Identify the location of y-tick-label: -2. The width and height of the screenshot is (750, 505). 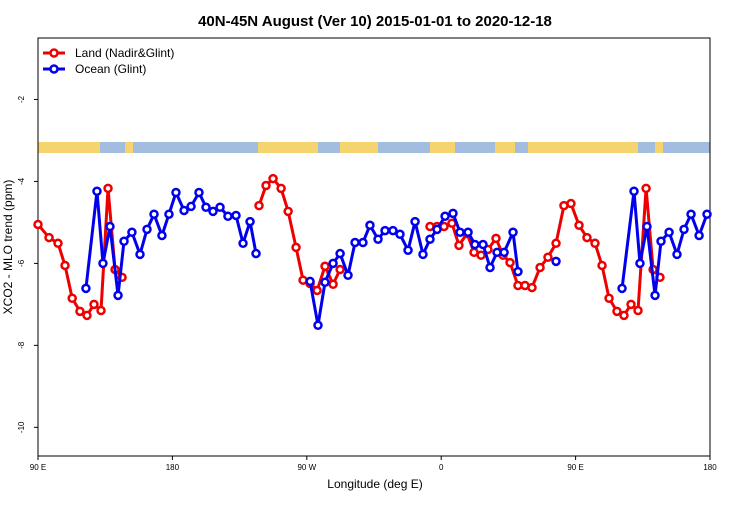
(21, 99).